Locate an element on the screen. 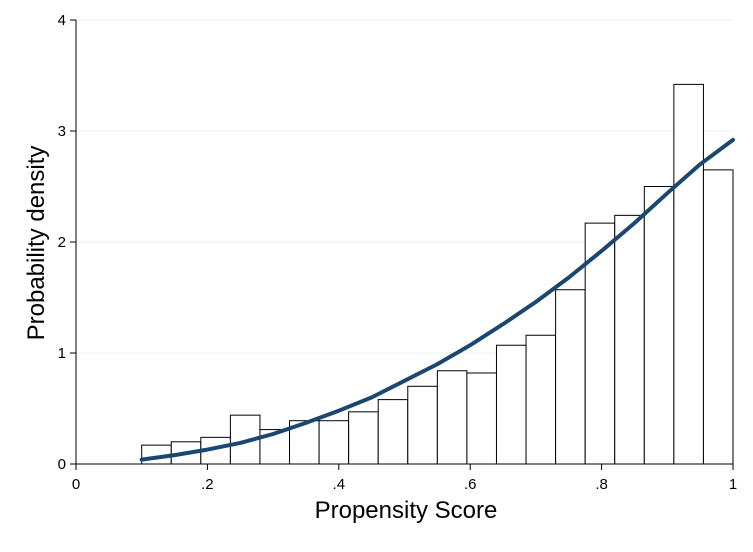 This screenshot has height=552, width=753. x-tick-label: .8 is located at coordinates (601, 484).